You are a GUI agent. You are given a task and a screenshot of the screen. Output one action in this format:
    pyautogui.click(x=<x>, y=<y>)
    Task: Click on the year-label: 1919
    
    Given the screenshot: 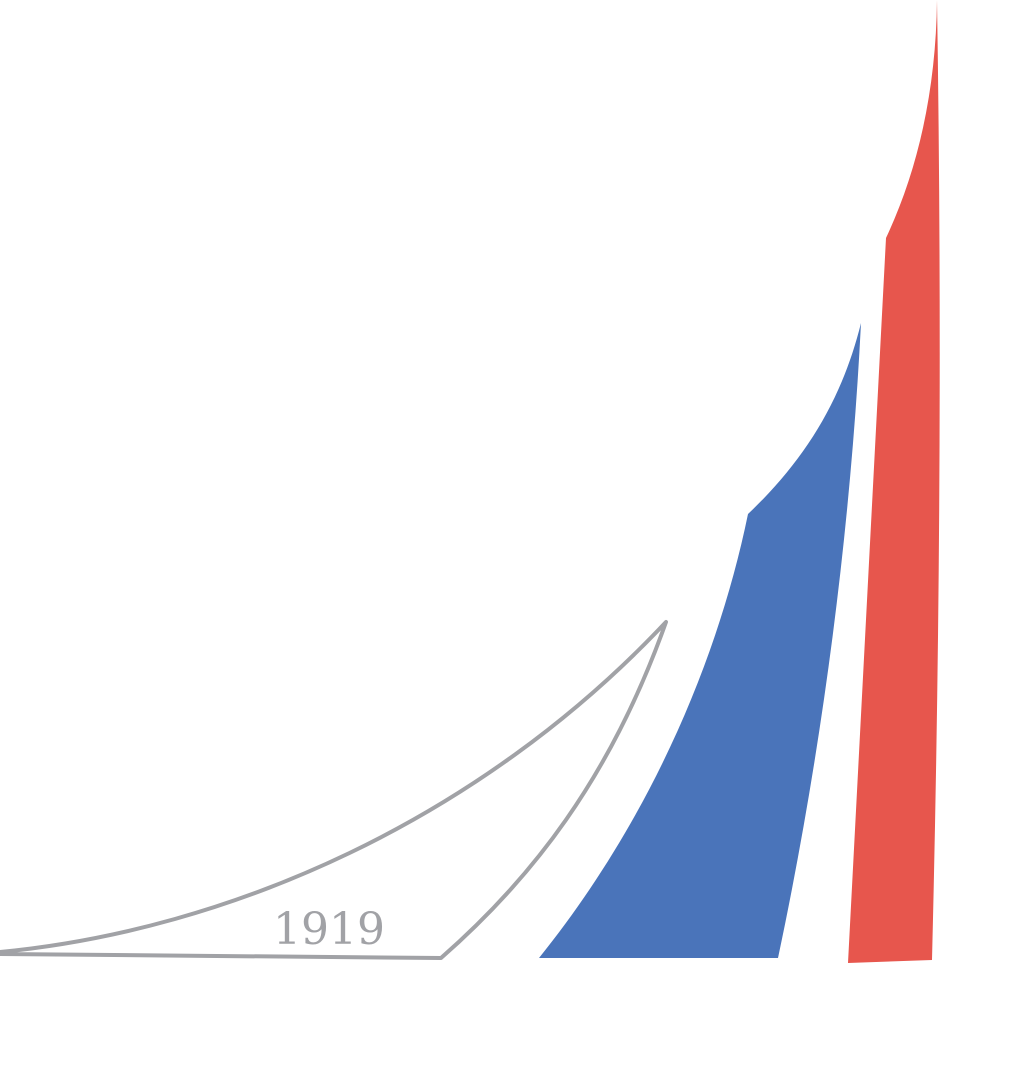 What is the action you would take?
    pyautogui.click(x=329, y=929)
    